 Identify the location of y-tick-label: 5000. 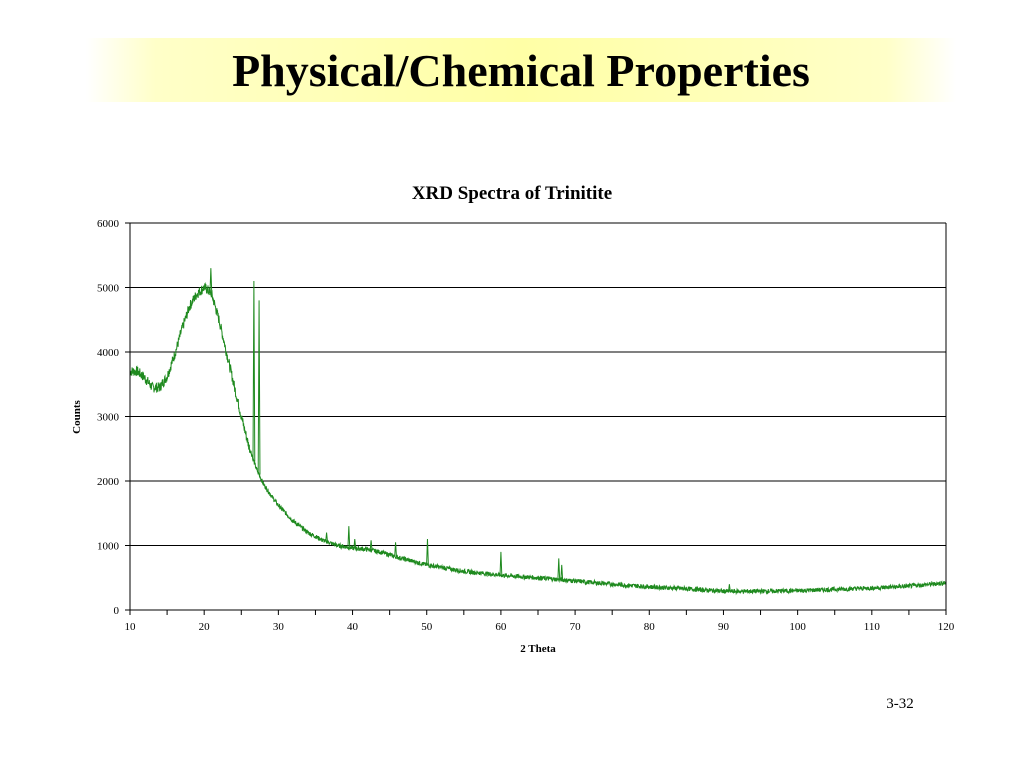
(108, 289).